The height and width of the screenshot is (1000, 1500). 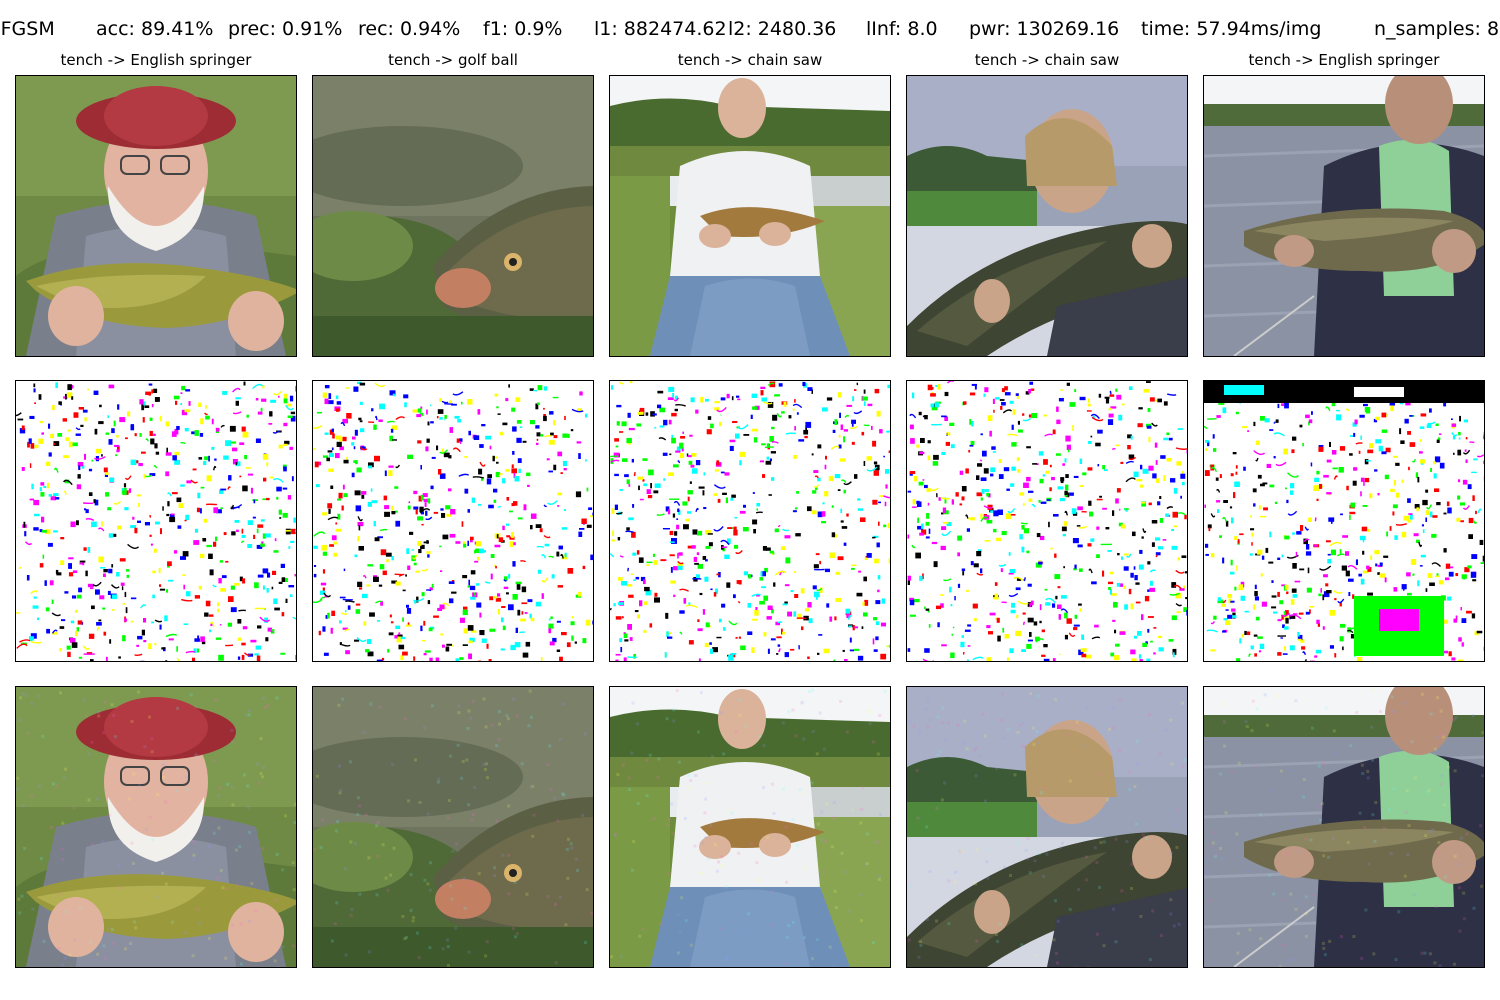 What do you see at coordinates (902, 29) in the screenshot?
I see `linf-metric: lInf: 8.0` at bounding box center [902, 29].